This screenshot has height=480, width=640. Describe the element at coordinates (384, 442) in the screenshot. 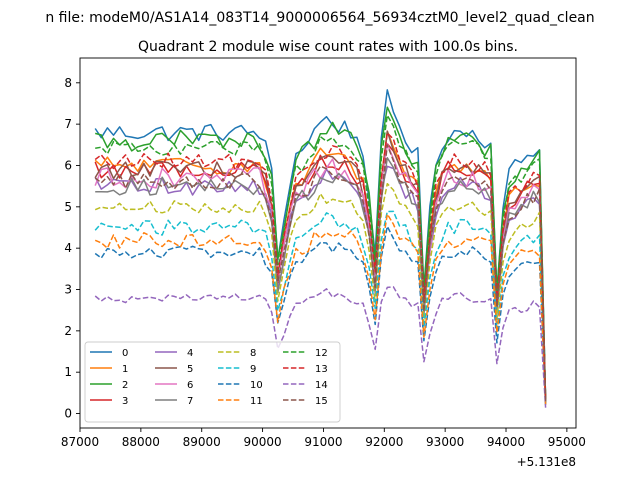

I see `x-tick-label: 92000` at that location.